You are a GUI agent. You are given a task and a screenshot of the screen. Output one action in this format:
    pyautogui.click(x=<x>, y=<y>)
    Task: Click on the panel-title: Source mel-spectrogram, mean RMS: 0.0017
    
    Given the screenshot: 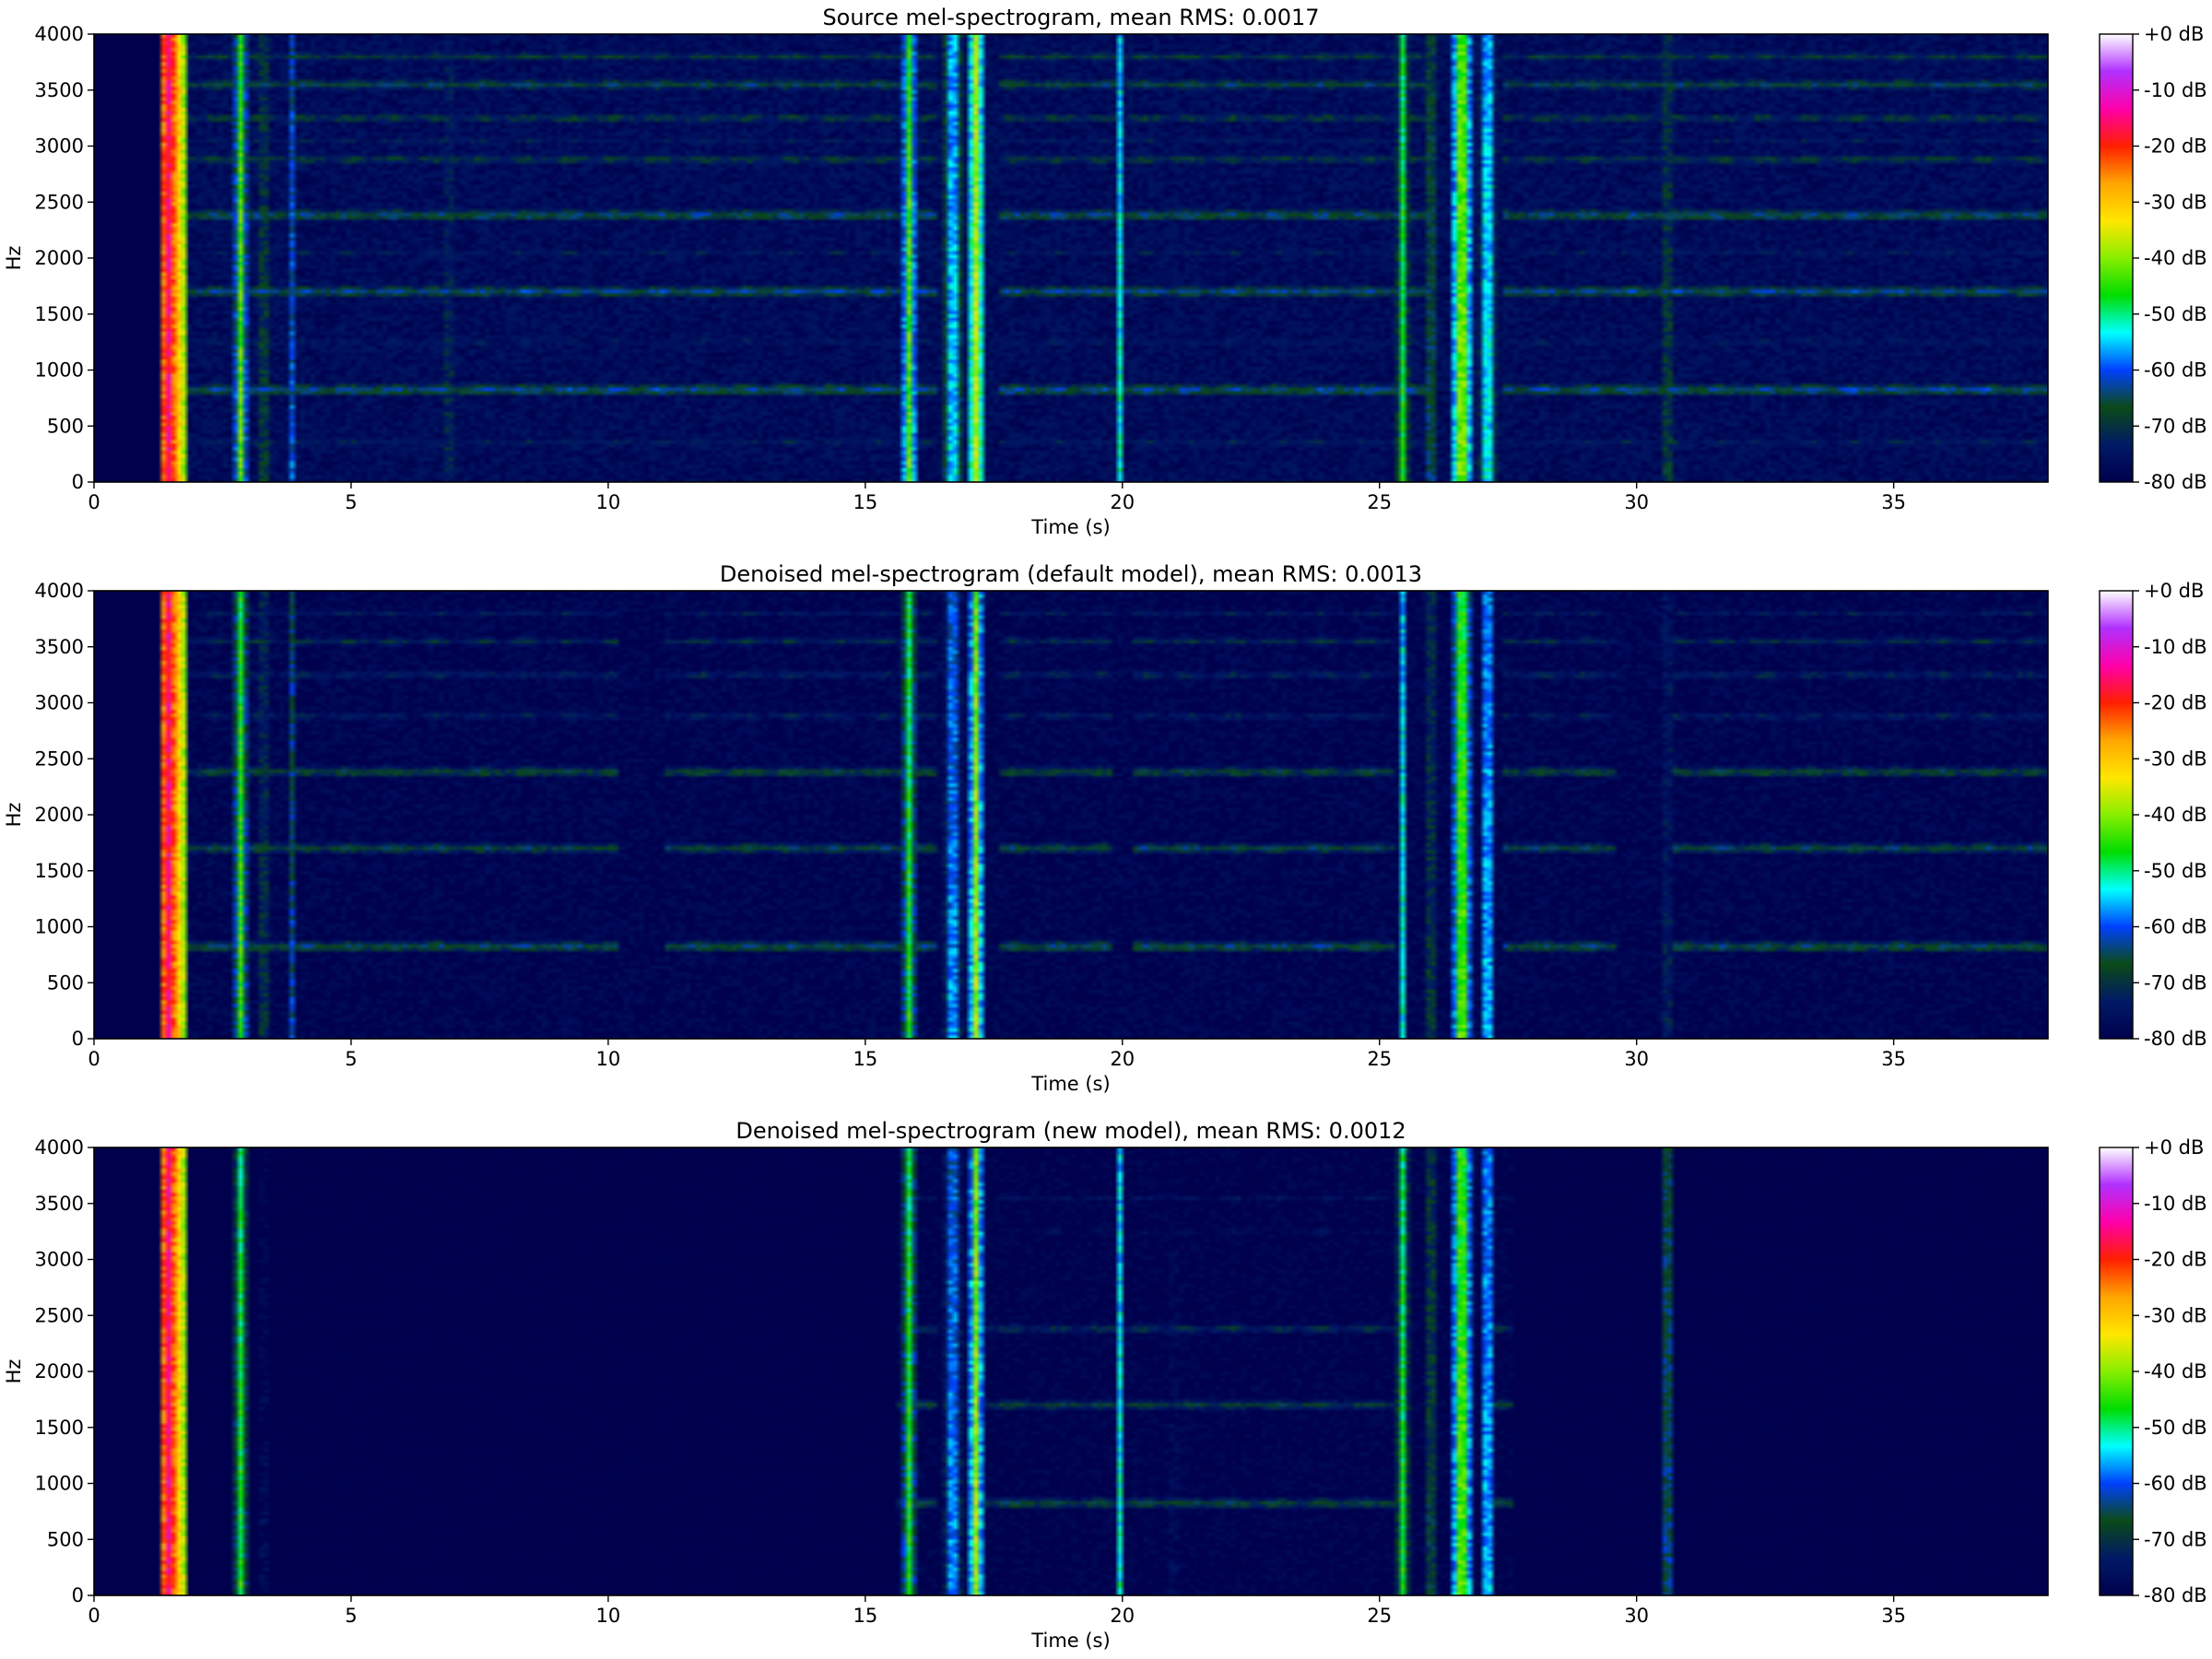 What is the action you would take?
    pyautogui.click(x=1070, y=17)
    